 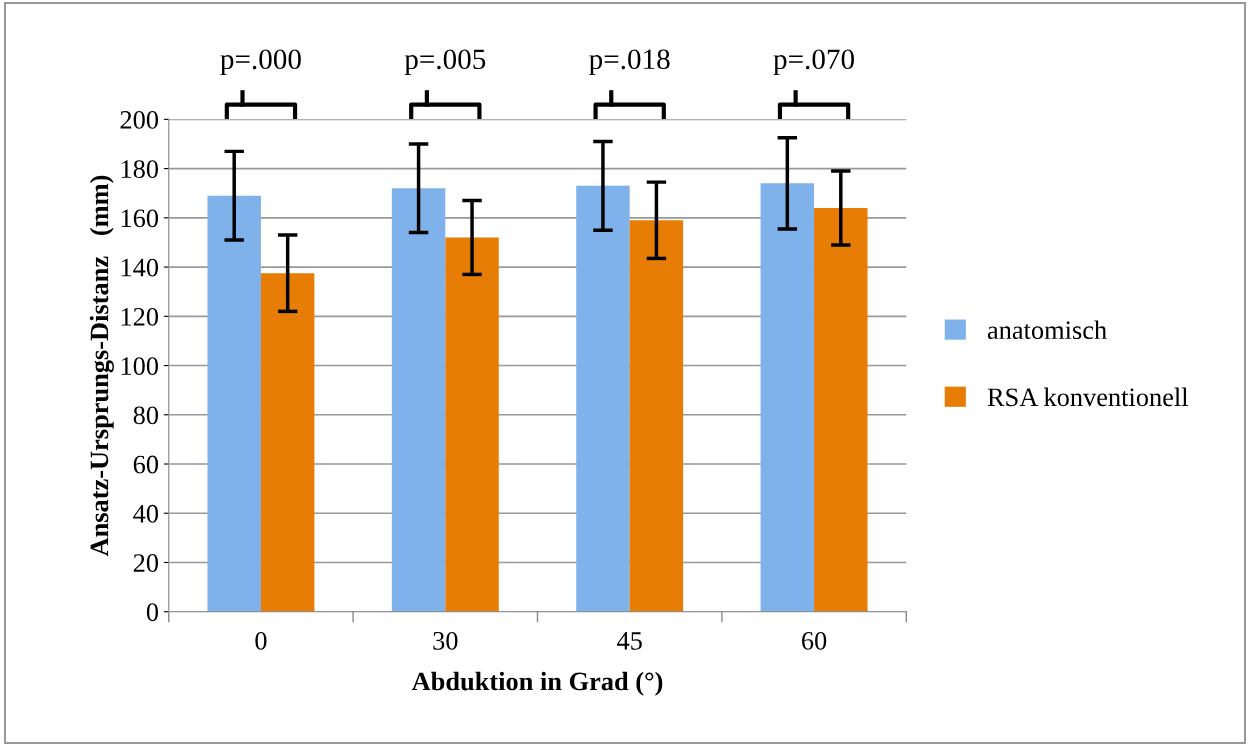 What do you see at coordinates (1088, 397) in the screenshot?
I see `legend-label: RSA konventionell` at bounding box center [1088, 397].